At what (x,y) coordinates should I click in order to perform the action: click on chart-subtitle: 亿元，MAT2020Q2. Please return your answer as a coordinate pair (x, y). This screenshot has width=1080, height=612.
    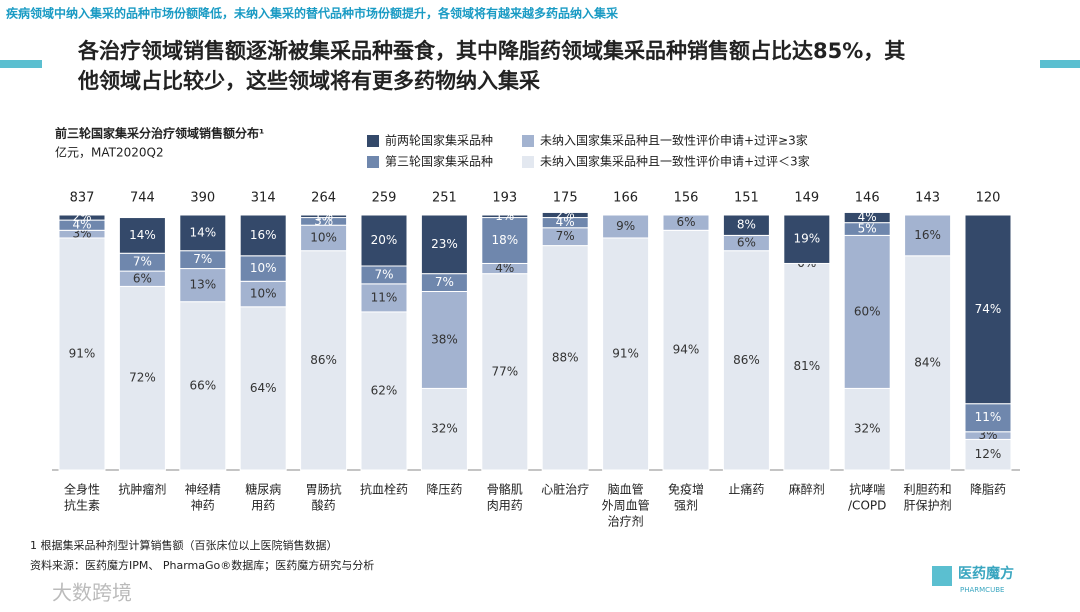
    Looking at the image, I should click on (109, 152).